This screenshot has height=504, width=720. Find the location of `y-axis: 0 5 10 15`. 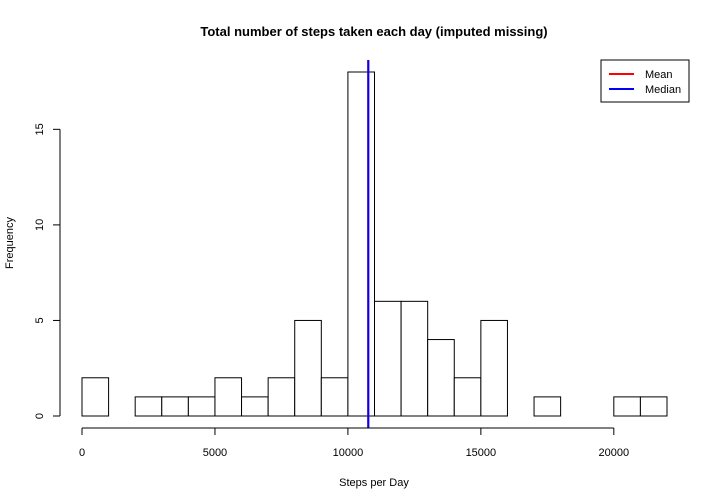

y-axis: 0 5 10 15 is located at coordinates (47, 271).